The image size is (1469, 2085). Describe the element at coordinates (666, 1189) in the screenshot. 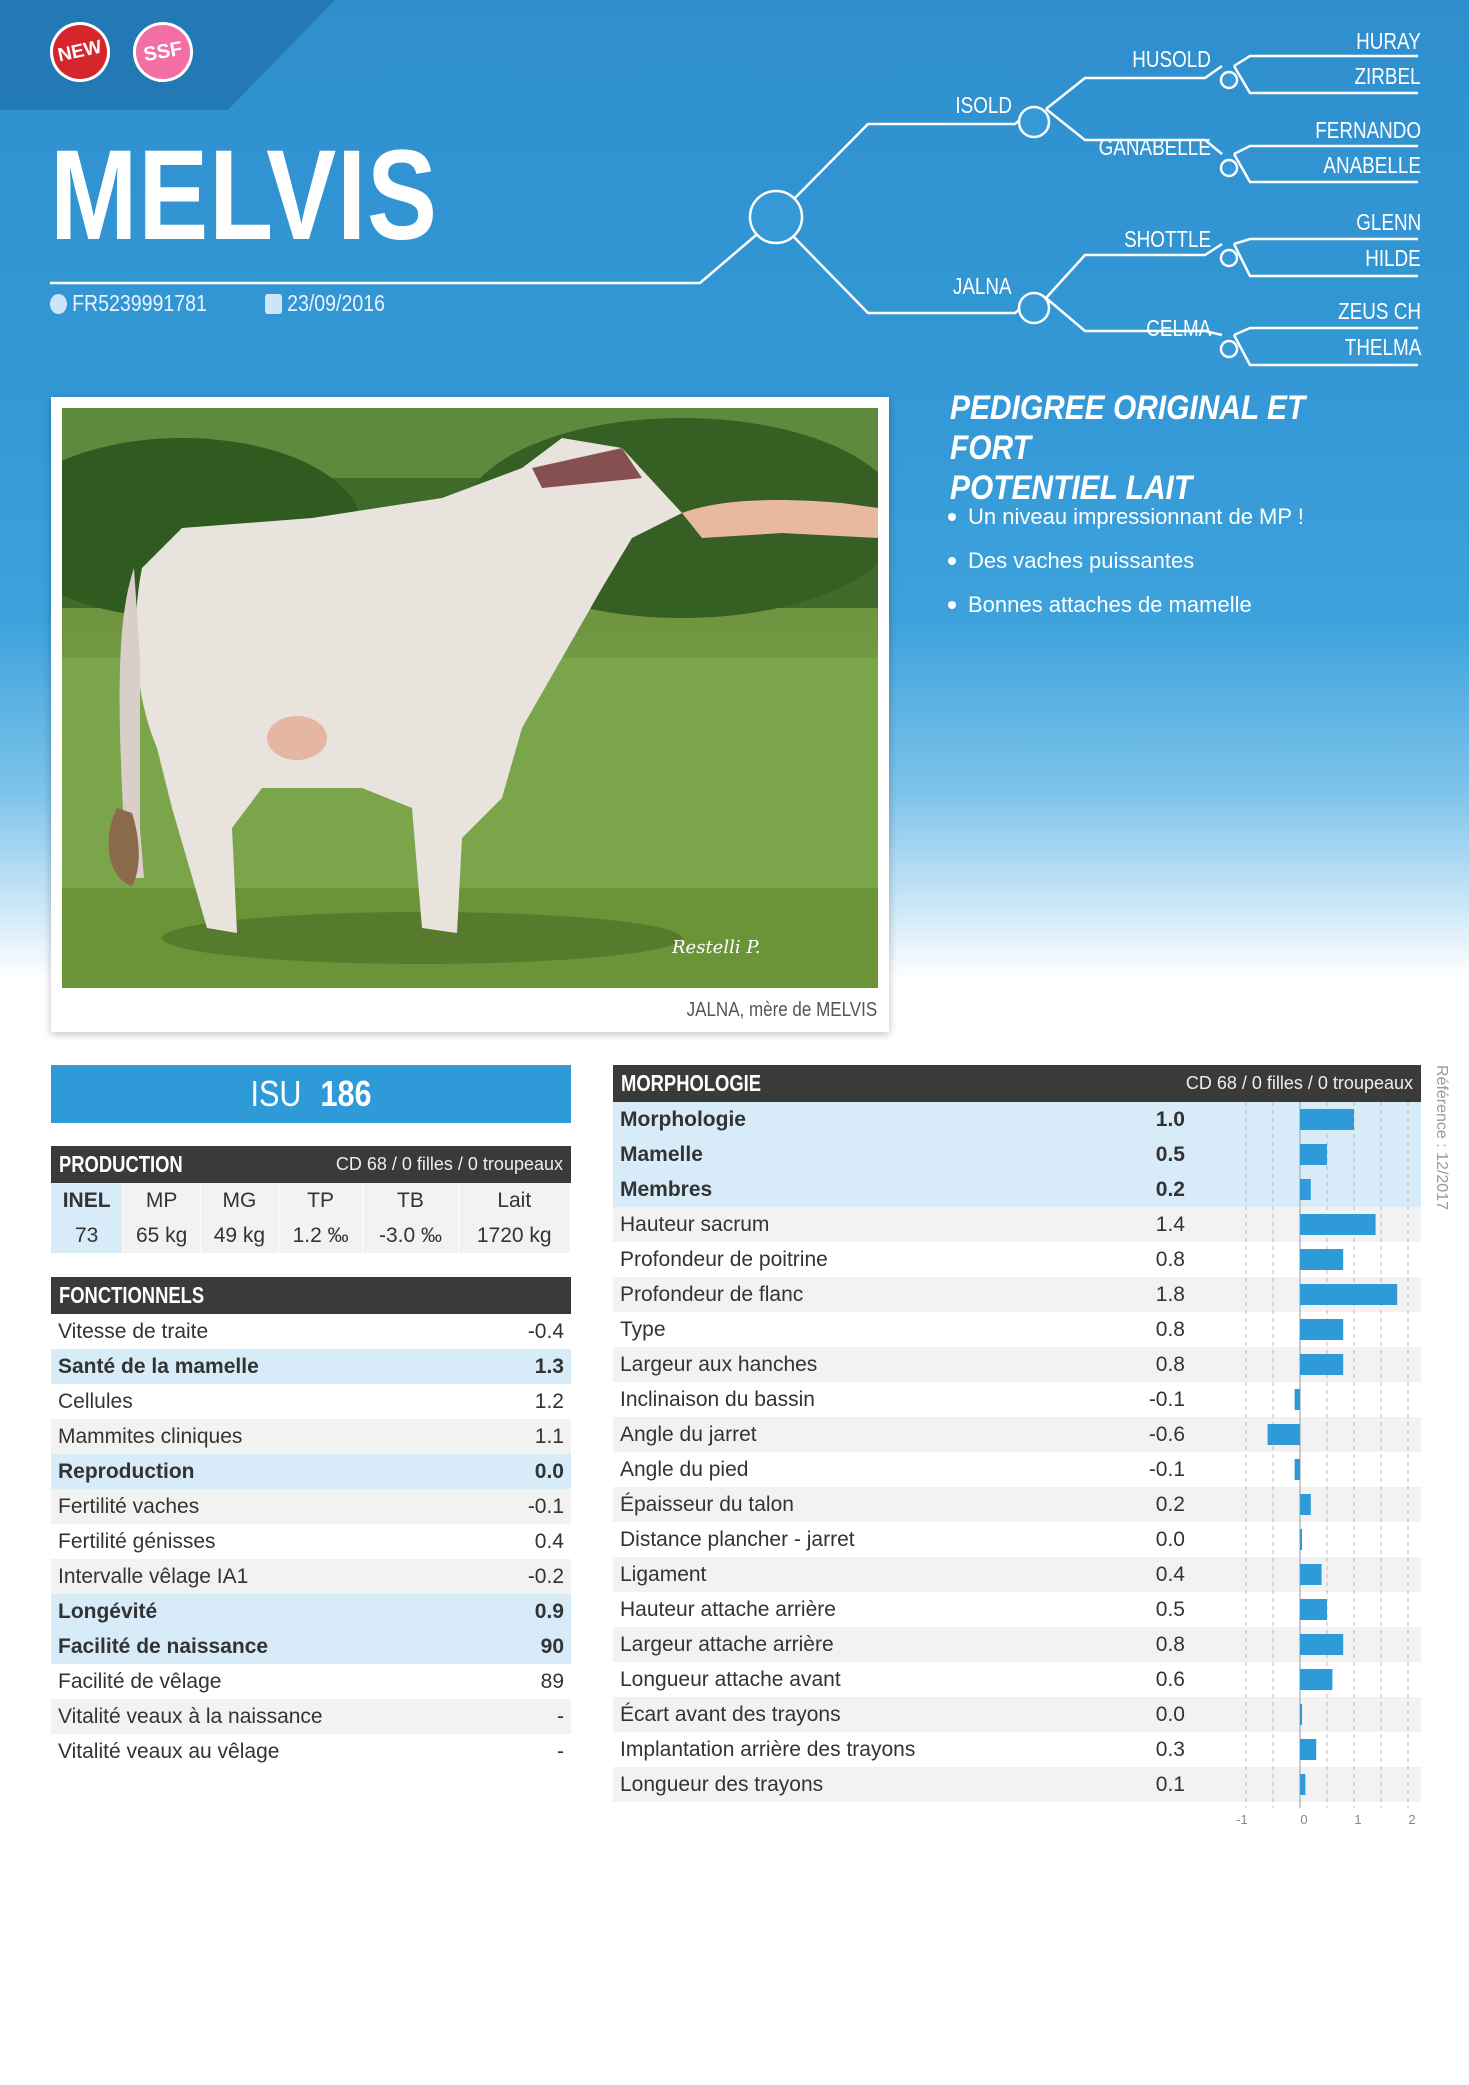

I see `morpho-label: Membres` at that location.